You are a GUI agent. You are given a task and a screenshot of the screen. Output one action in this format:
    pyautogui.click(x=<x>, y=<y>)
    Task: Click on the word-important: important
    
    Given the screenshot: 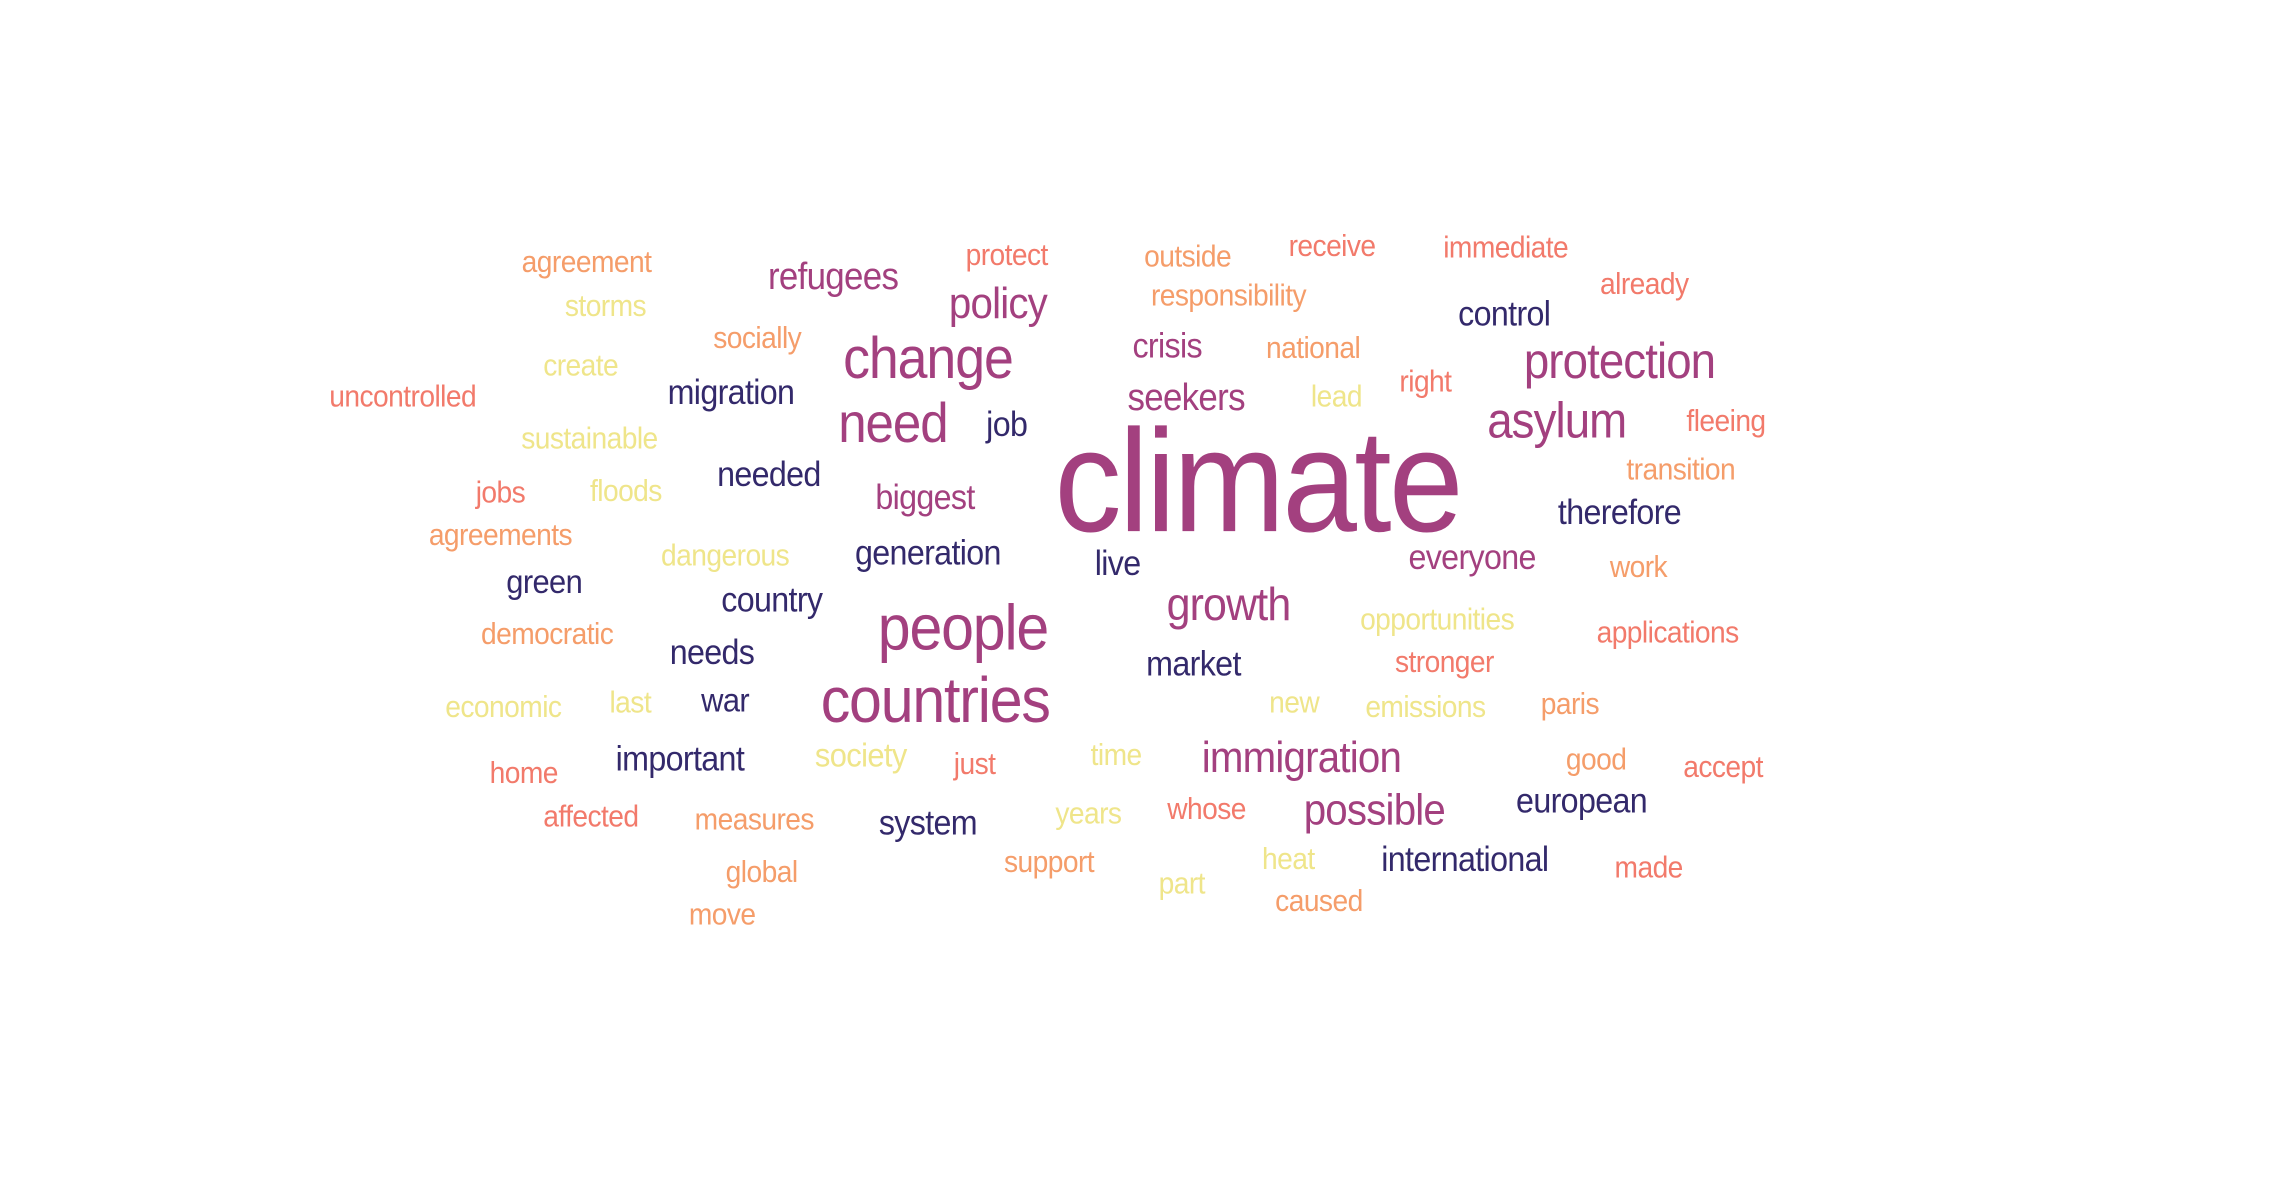 What is the action you would take?
    pyautogui.click(x=680, y=759)
    